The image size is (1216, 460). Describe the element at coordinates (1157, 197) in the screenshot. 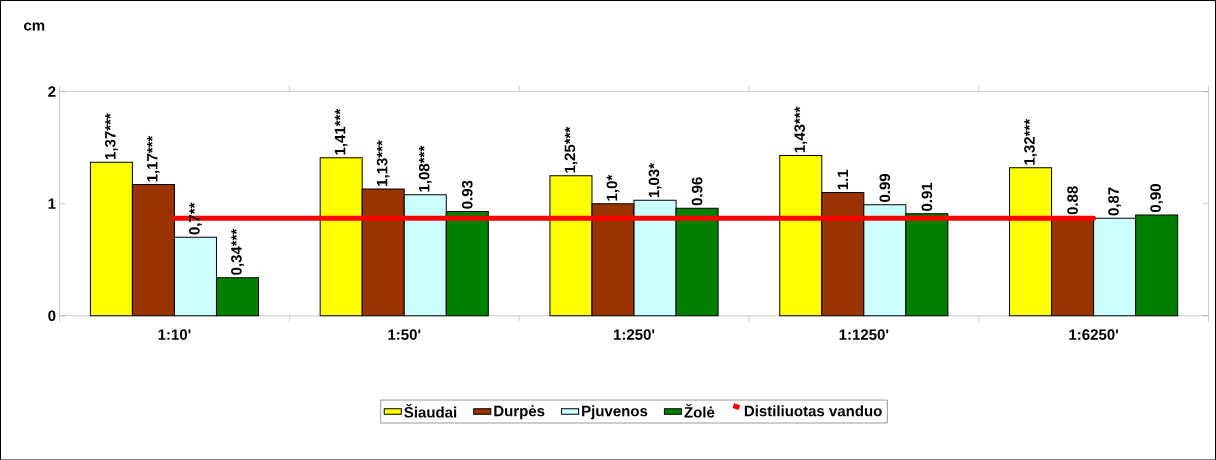

I see `data-label: 0,90` at that location.